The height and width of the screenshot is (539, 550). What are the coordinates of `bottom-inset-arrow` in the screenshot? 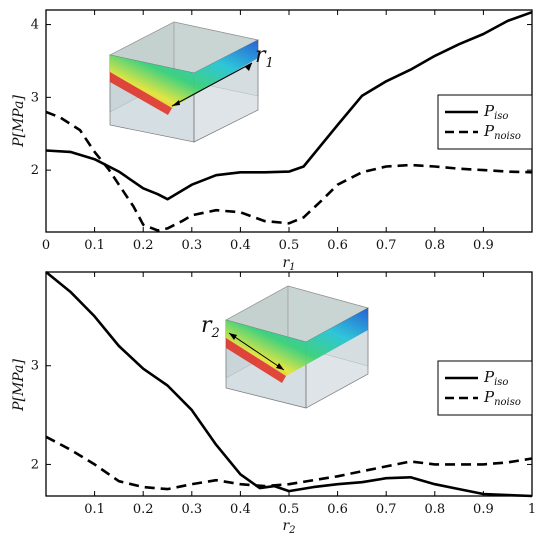 It's located at (256, 351).